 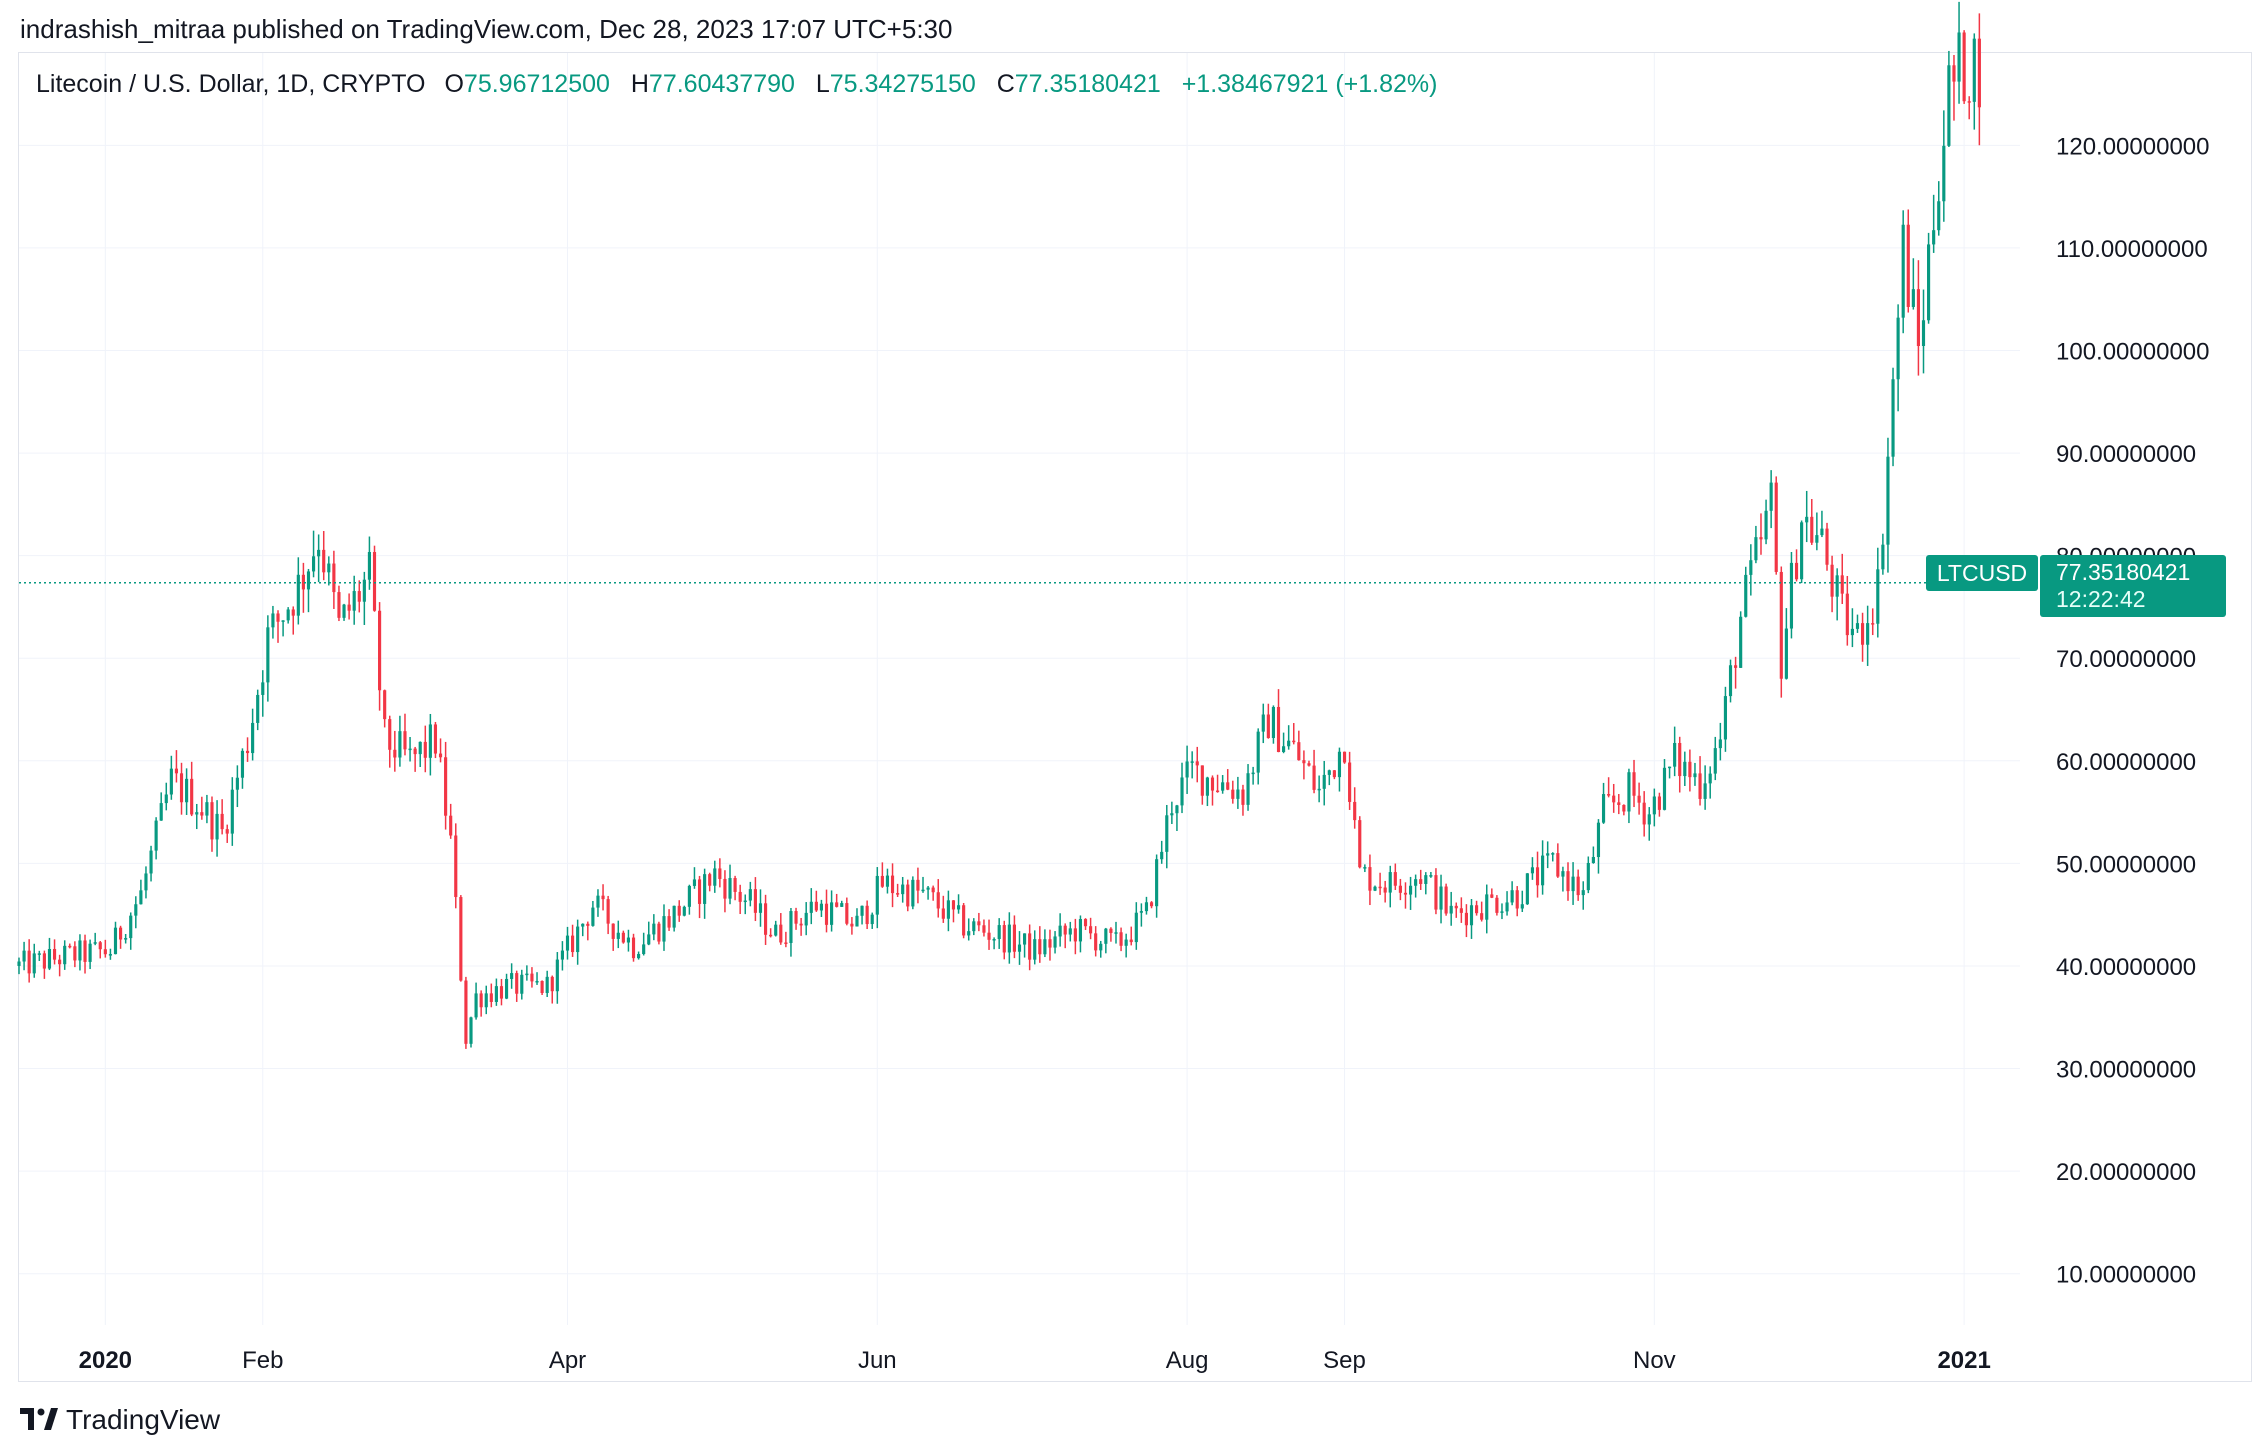 I want to click on symbol-tag-bg, so click(x=1982, y=573).